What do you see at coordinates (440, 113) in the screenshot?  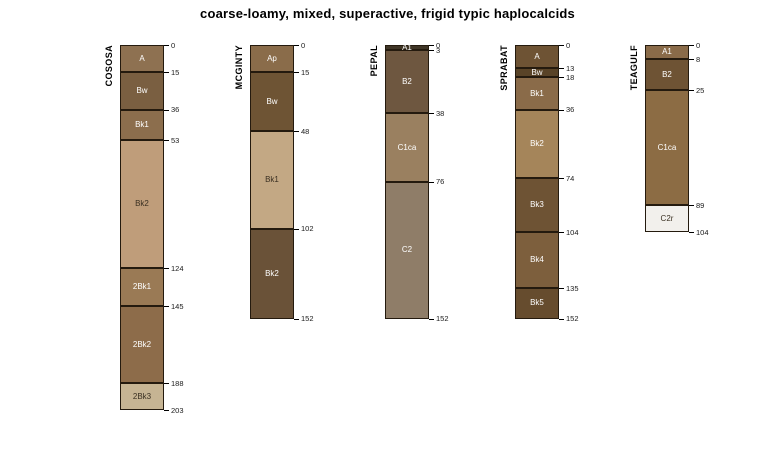 I see `depth-label: 38` at bounding box center [440, 113].